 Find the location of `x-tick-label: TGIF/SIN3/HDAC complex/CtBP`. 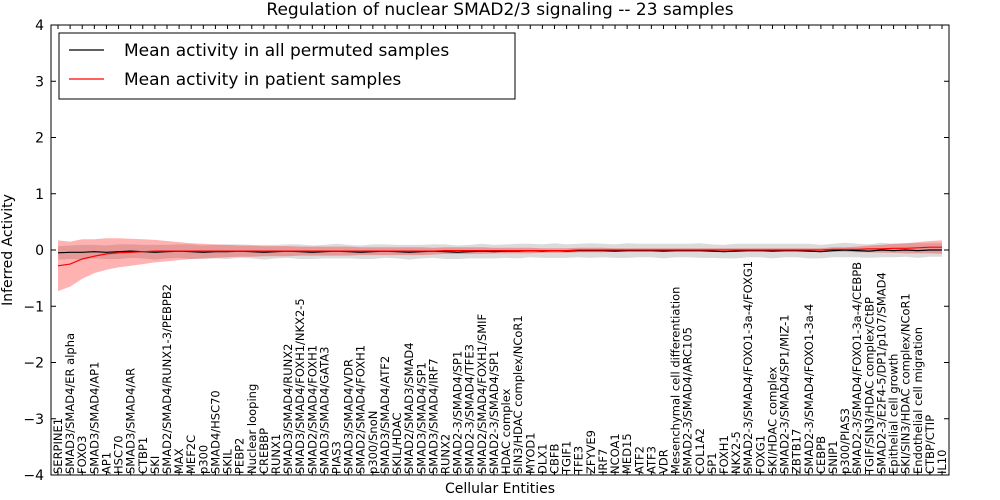

x-tick-label: TGIF/SIN3/HDAC complex/CtBP is located at coordinates (869, 386).